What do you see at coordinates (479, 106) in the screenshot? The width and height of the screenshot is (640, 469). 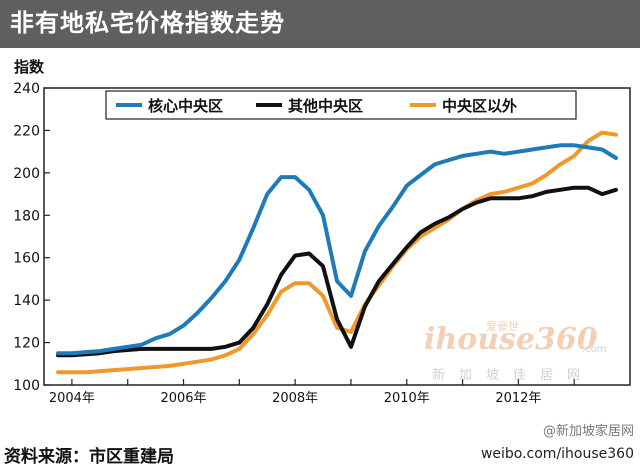 I see `legend-label: 中央区以外` at bounding box center [479, 106].